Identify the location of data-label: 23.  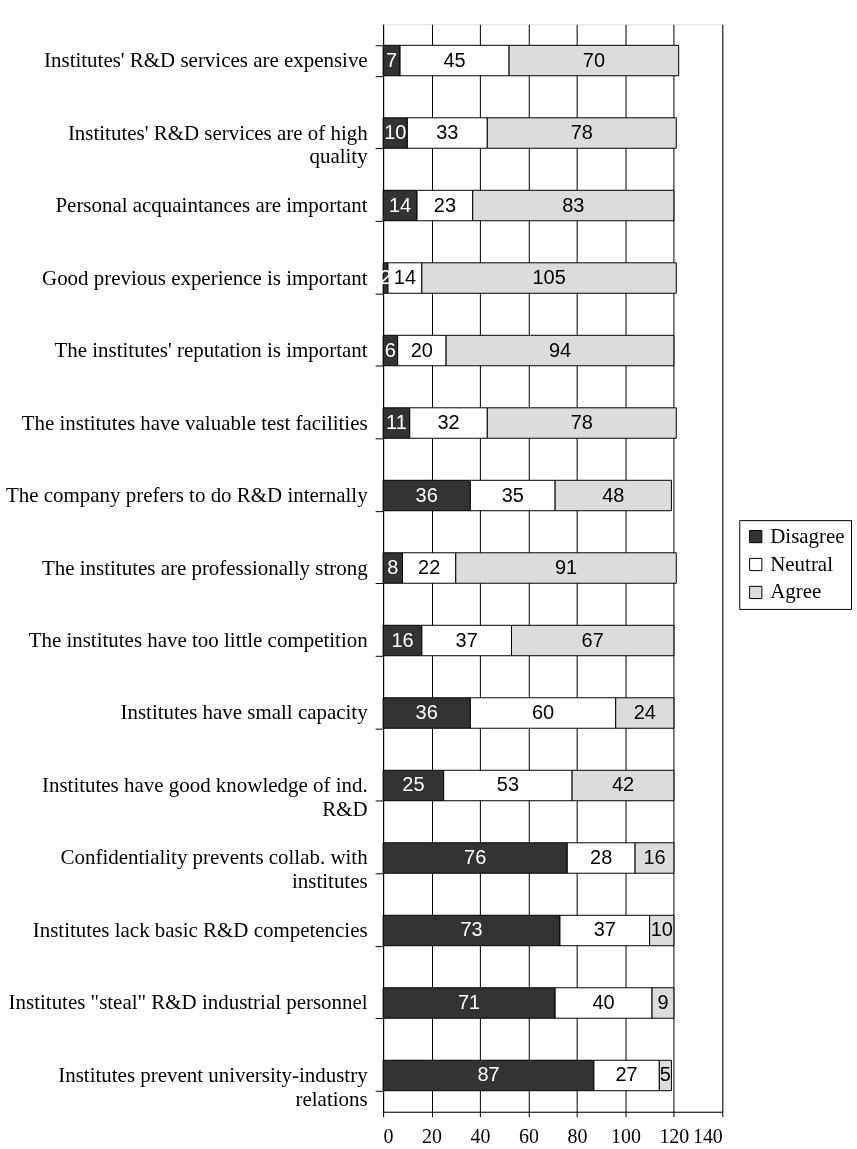
(444, 204).